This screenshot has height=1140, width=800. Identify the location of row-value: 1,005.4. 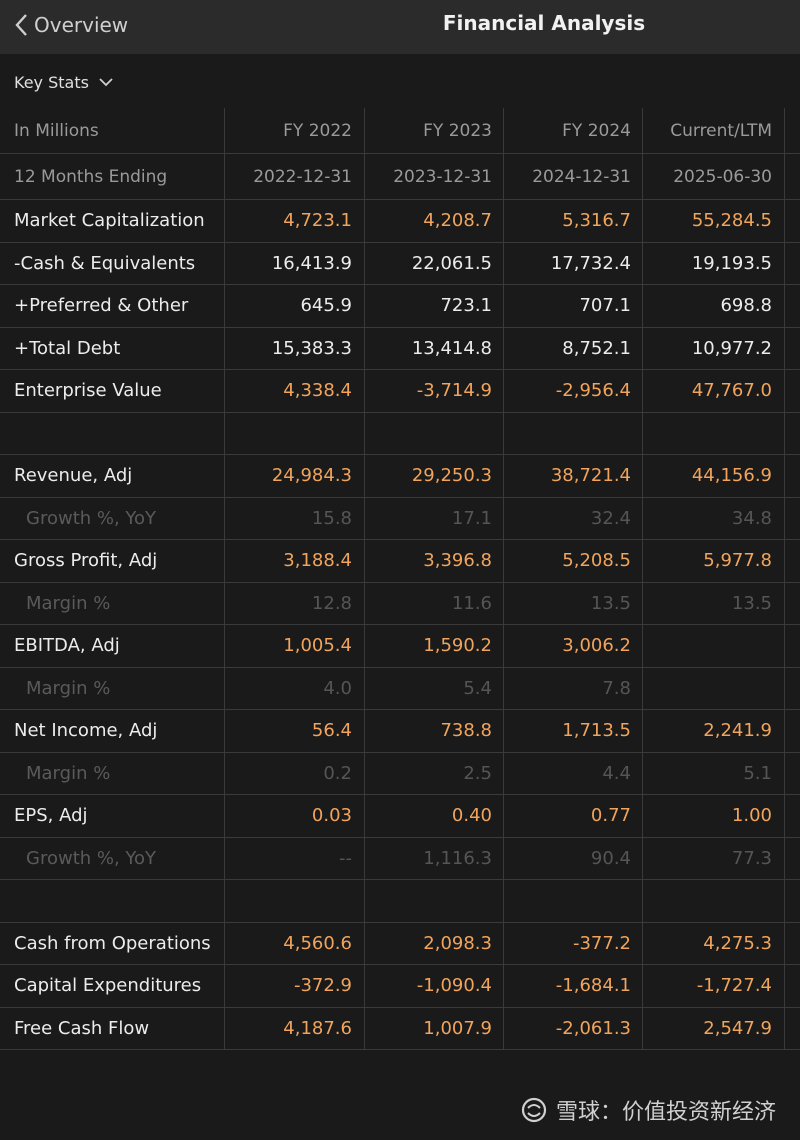
(294, 646).